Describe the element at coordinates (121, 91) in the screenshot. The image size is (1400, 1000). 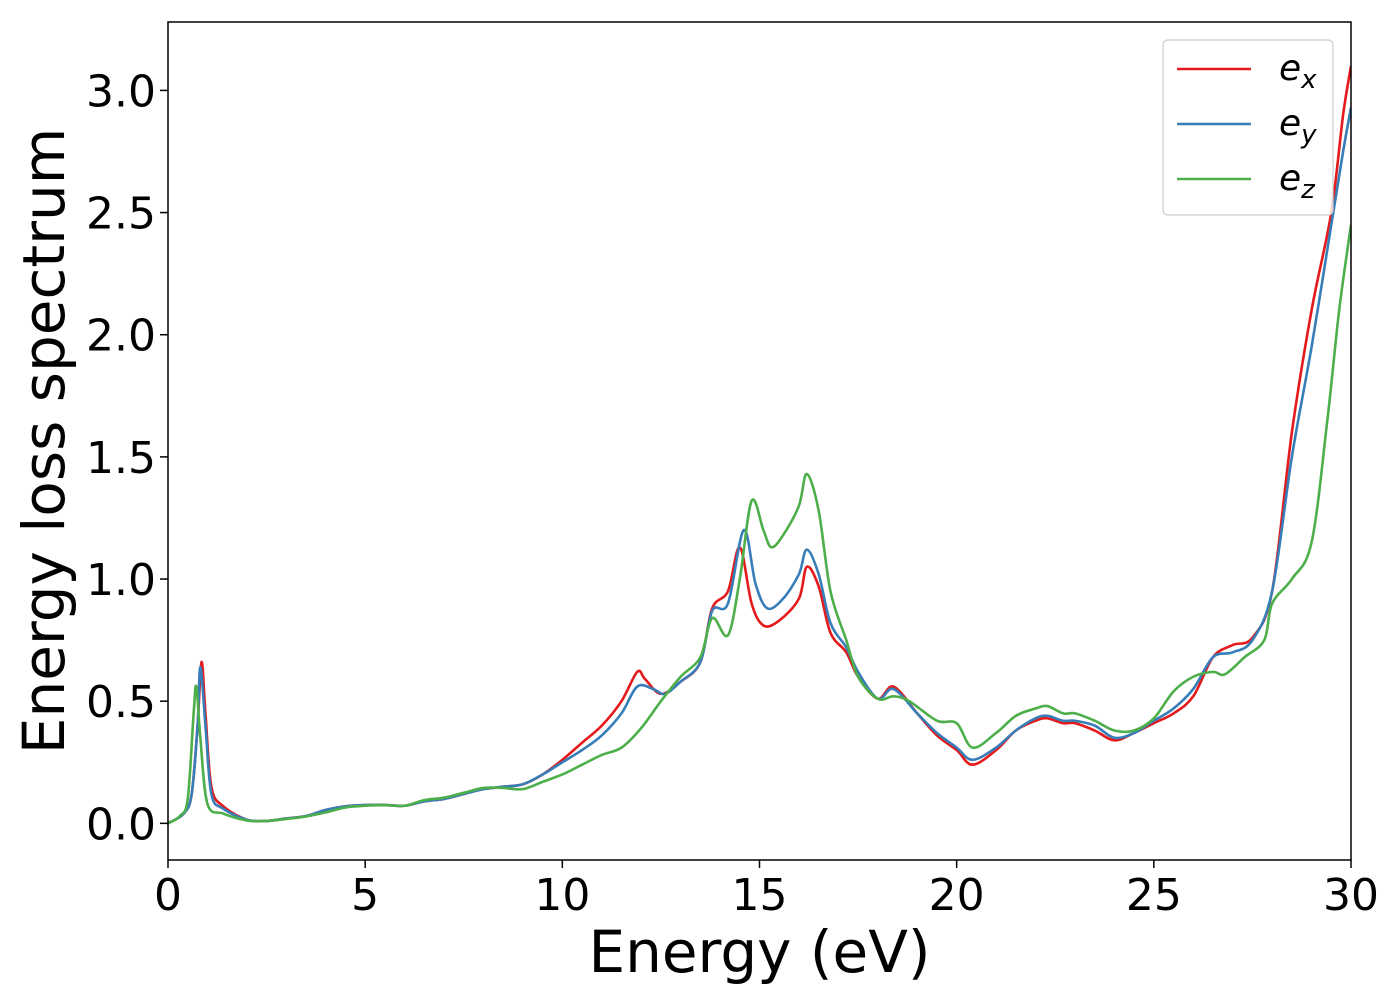
I see `y-tick-label: 3.0` at that location.